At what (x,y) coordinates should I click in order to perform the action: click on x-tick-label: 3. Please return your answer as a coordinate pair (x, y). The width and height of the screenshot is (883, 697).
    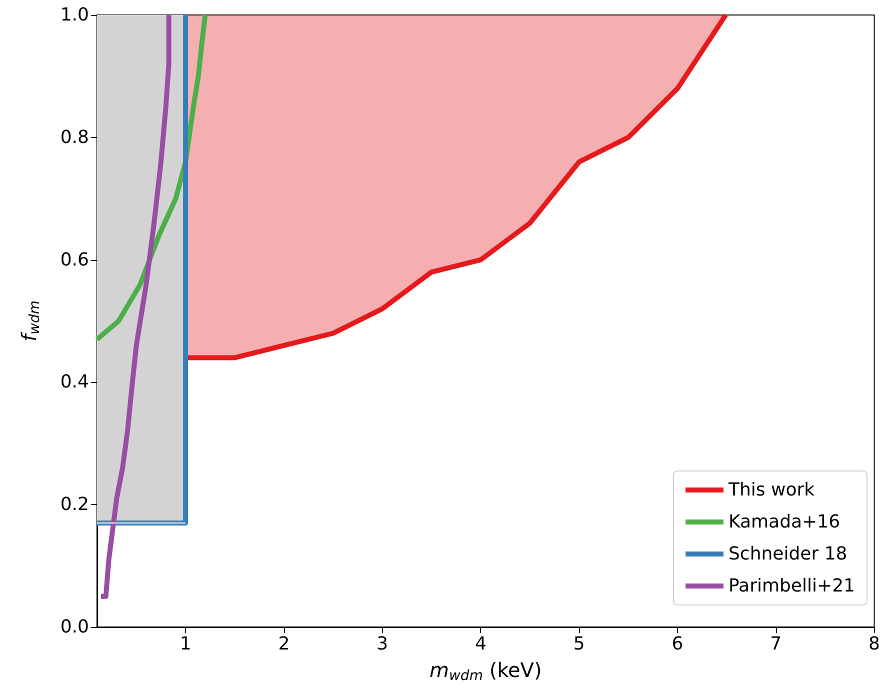
    Looking at the image, I should click on (382, 644).